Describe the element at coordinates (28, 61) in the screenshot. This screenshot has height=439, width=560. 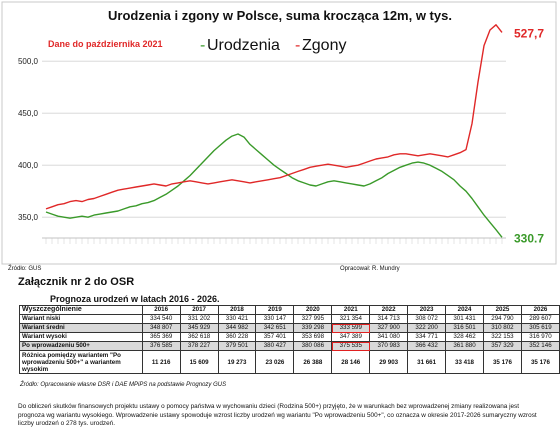
I see `y-tick-label: 500,0` at that location.